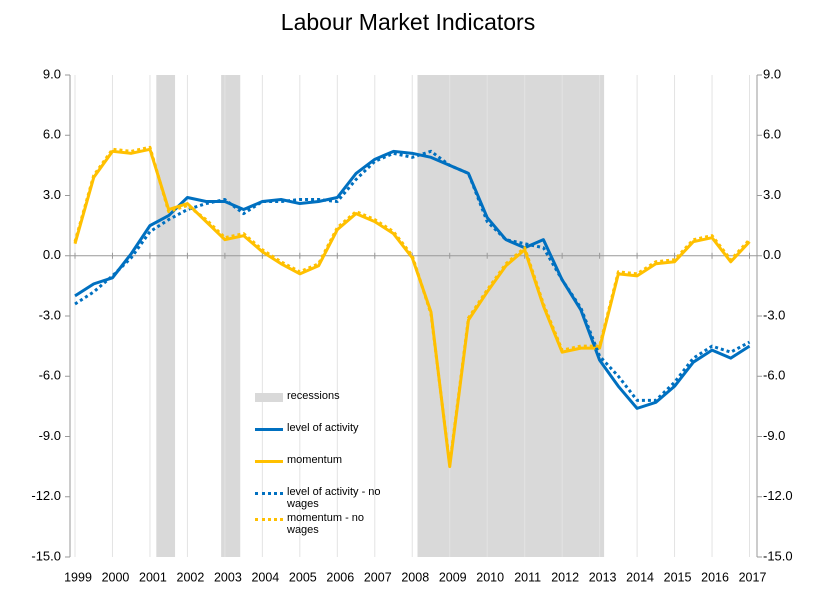  What do you see at coordinates (303, 577) in the screenshot?
I see `x-tick-label: 2005` at bounding box center [303, 577].